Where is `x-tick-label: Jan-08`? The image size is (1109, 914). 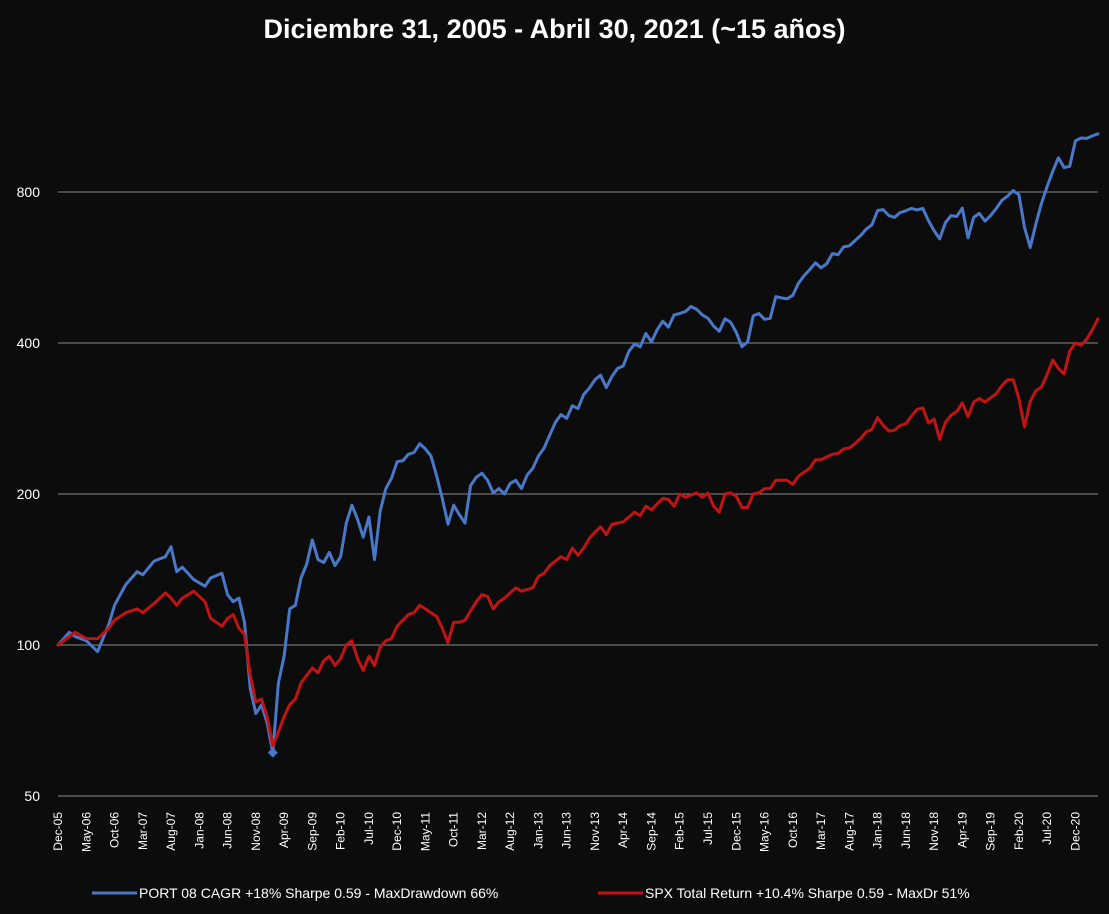 x-tick-label: Jan-08 is located at coordinates (199, 830).